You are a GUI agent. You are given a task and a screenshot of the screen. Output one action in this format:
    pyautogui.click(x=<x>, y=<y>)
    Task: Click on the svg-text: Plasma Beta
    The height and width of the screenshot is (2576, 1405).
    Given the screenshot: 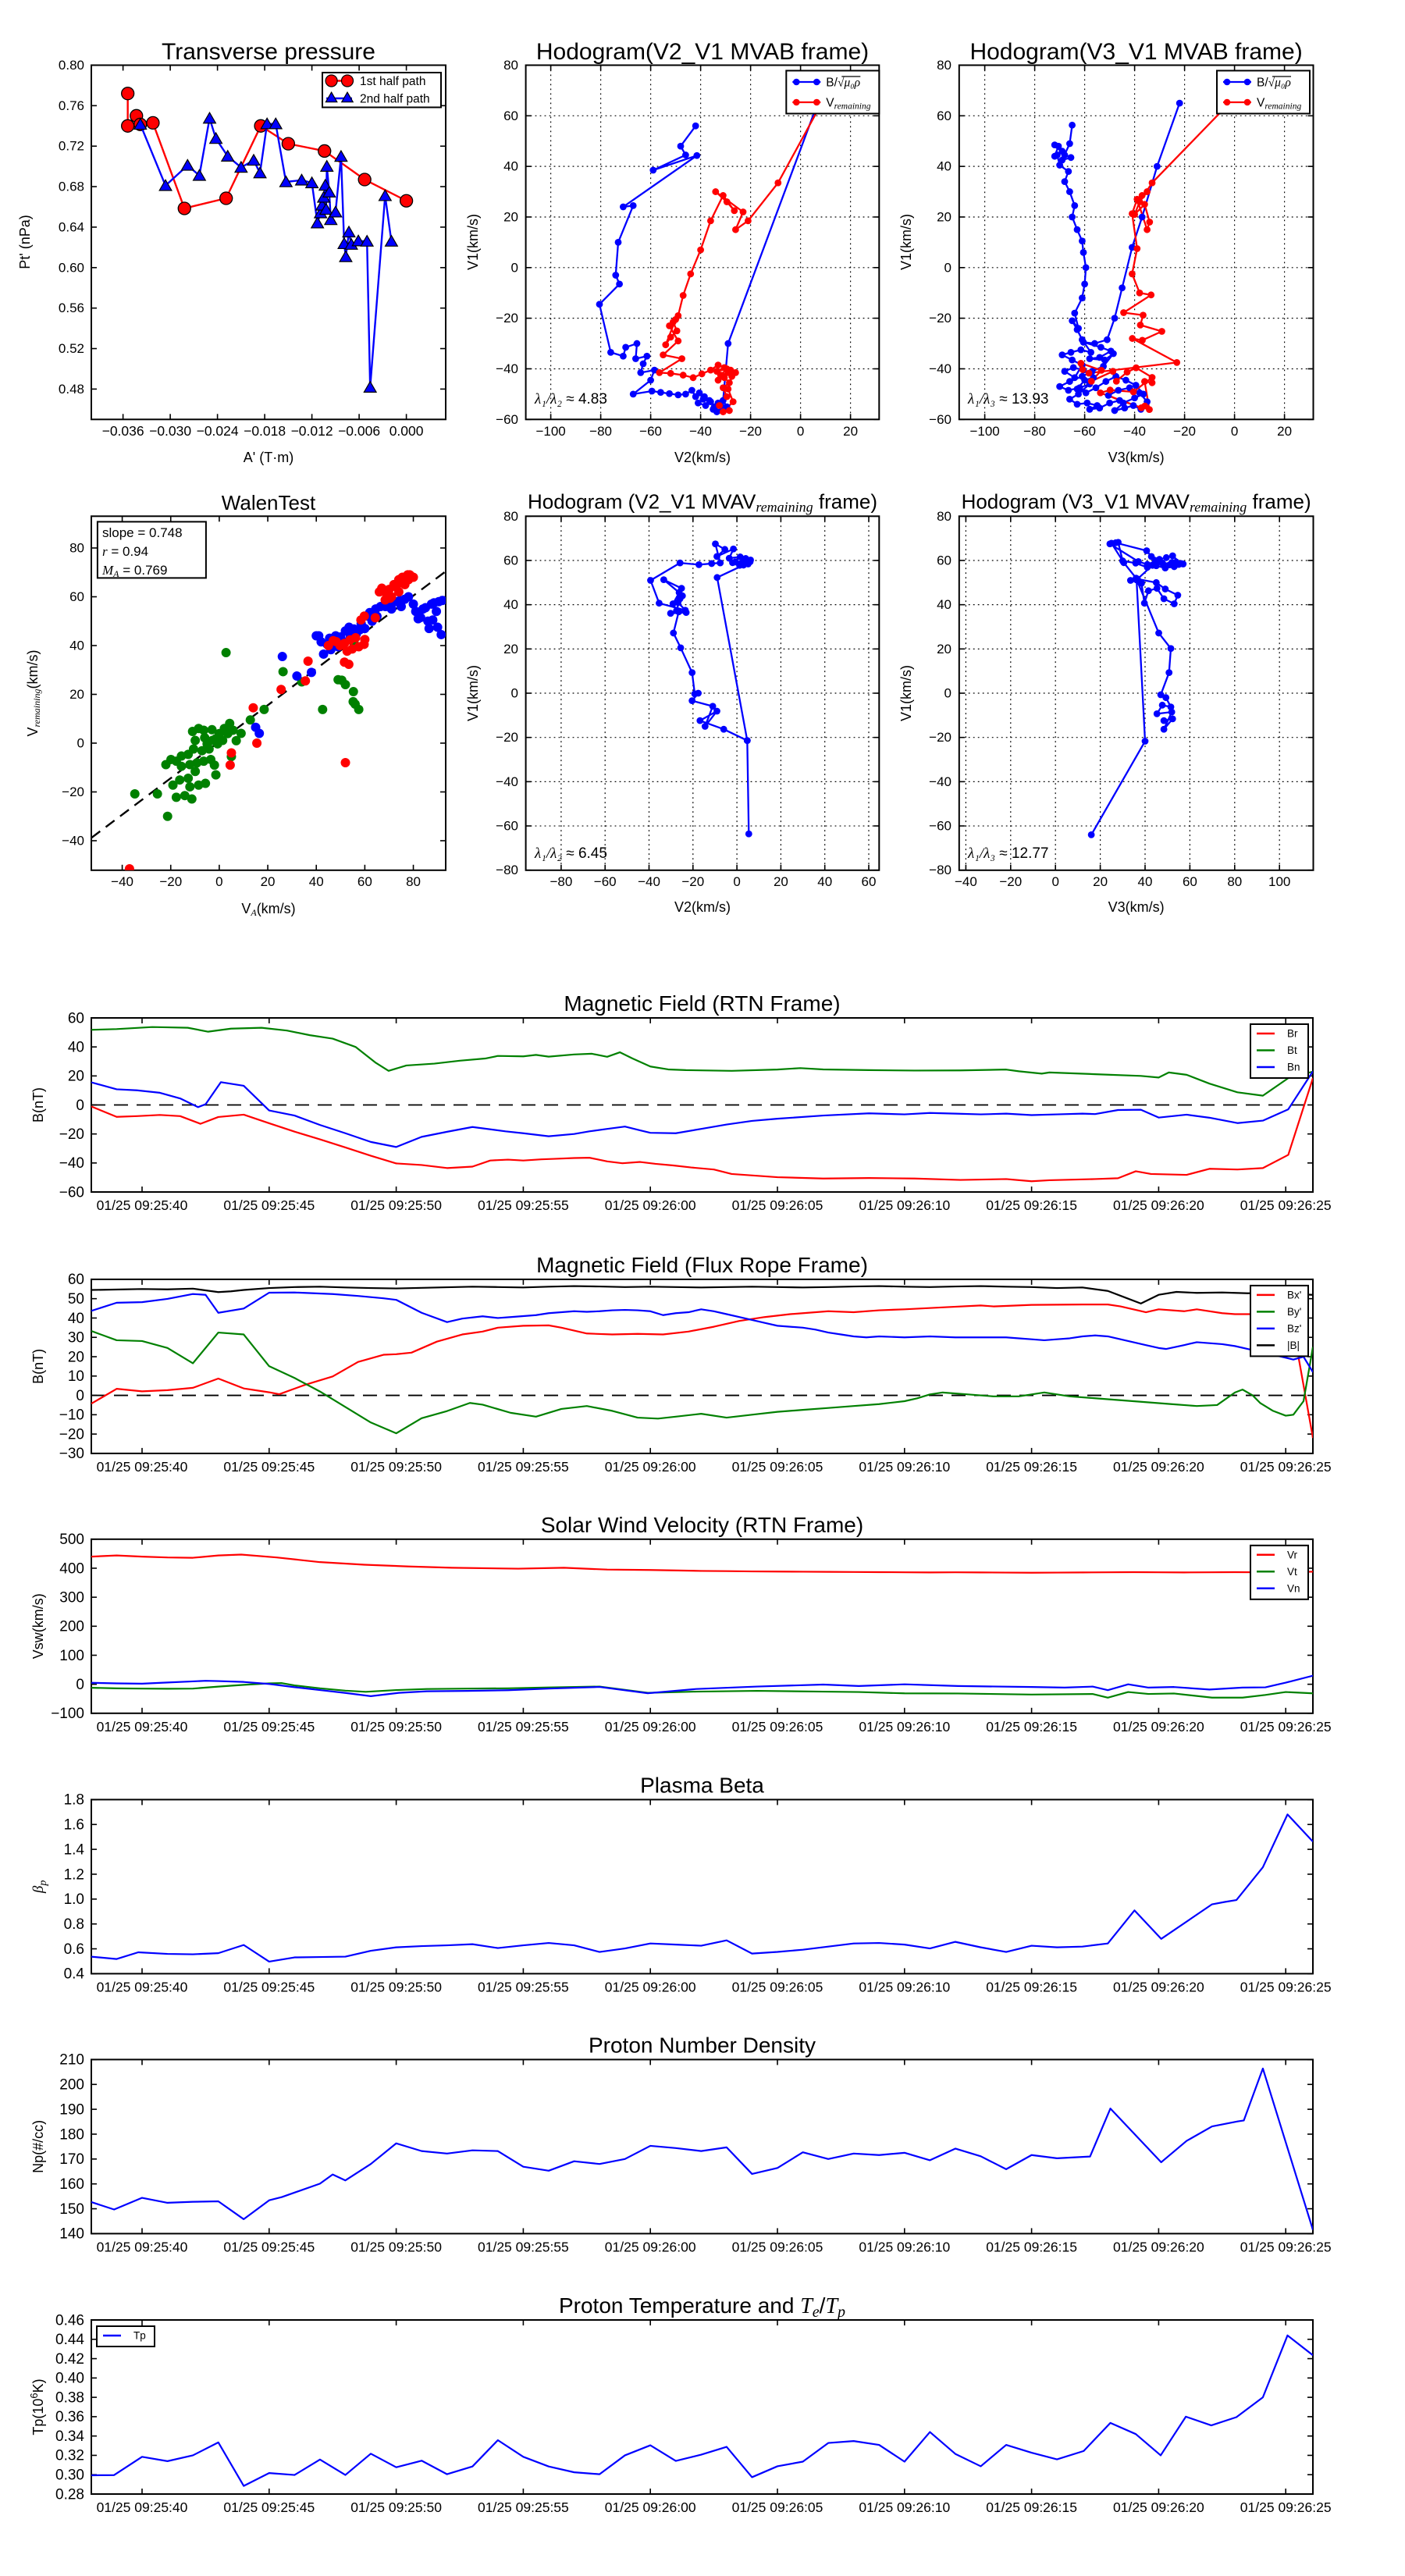 What is the action you would take?
    pyautogui.click(x=702, y=1785)
    